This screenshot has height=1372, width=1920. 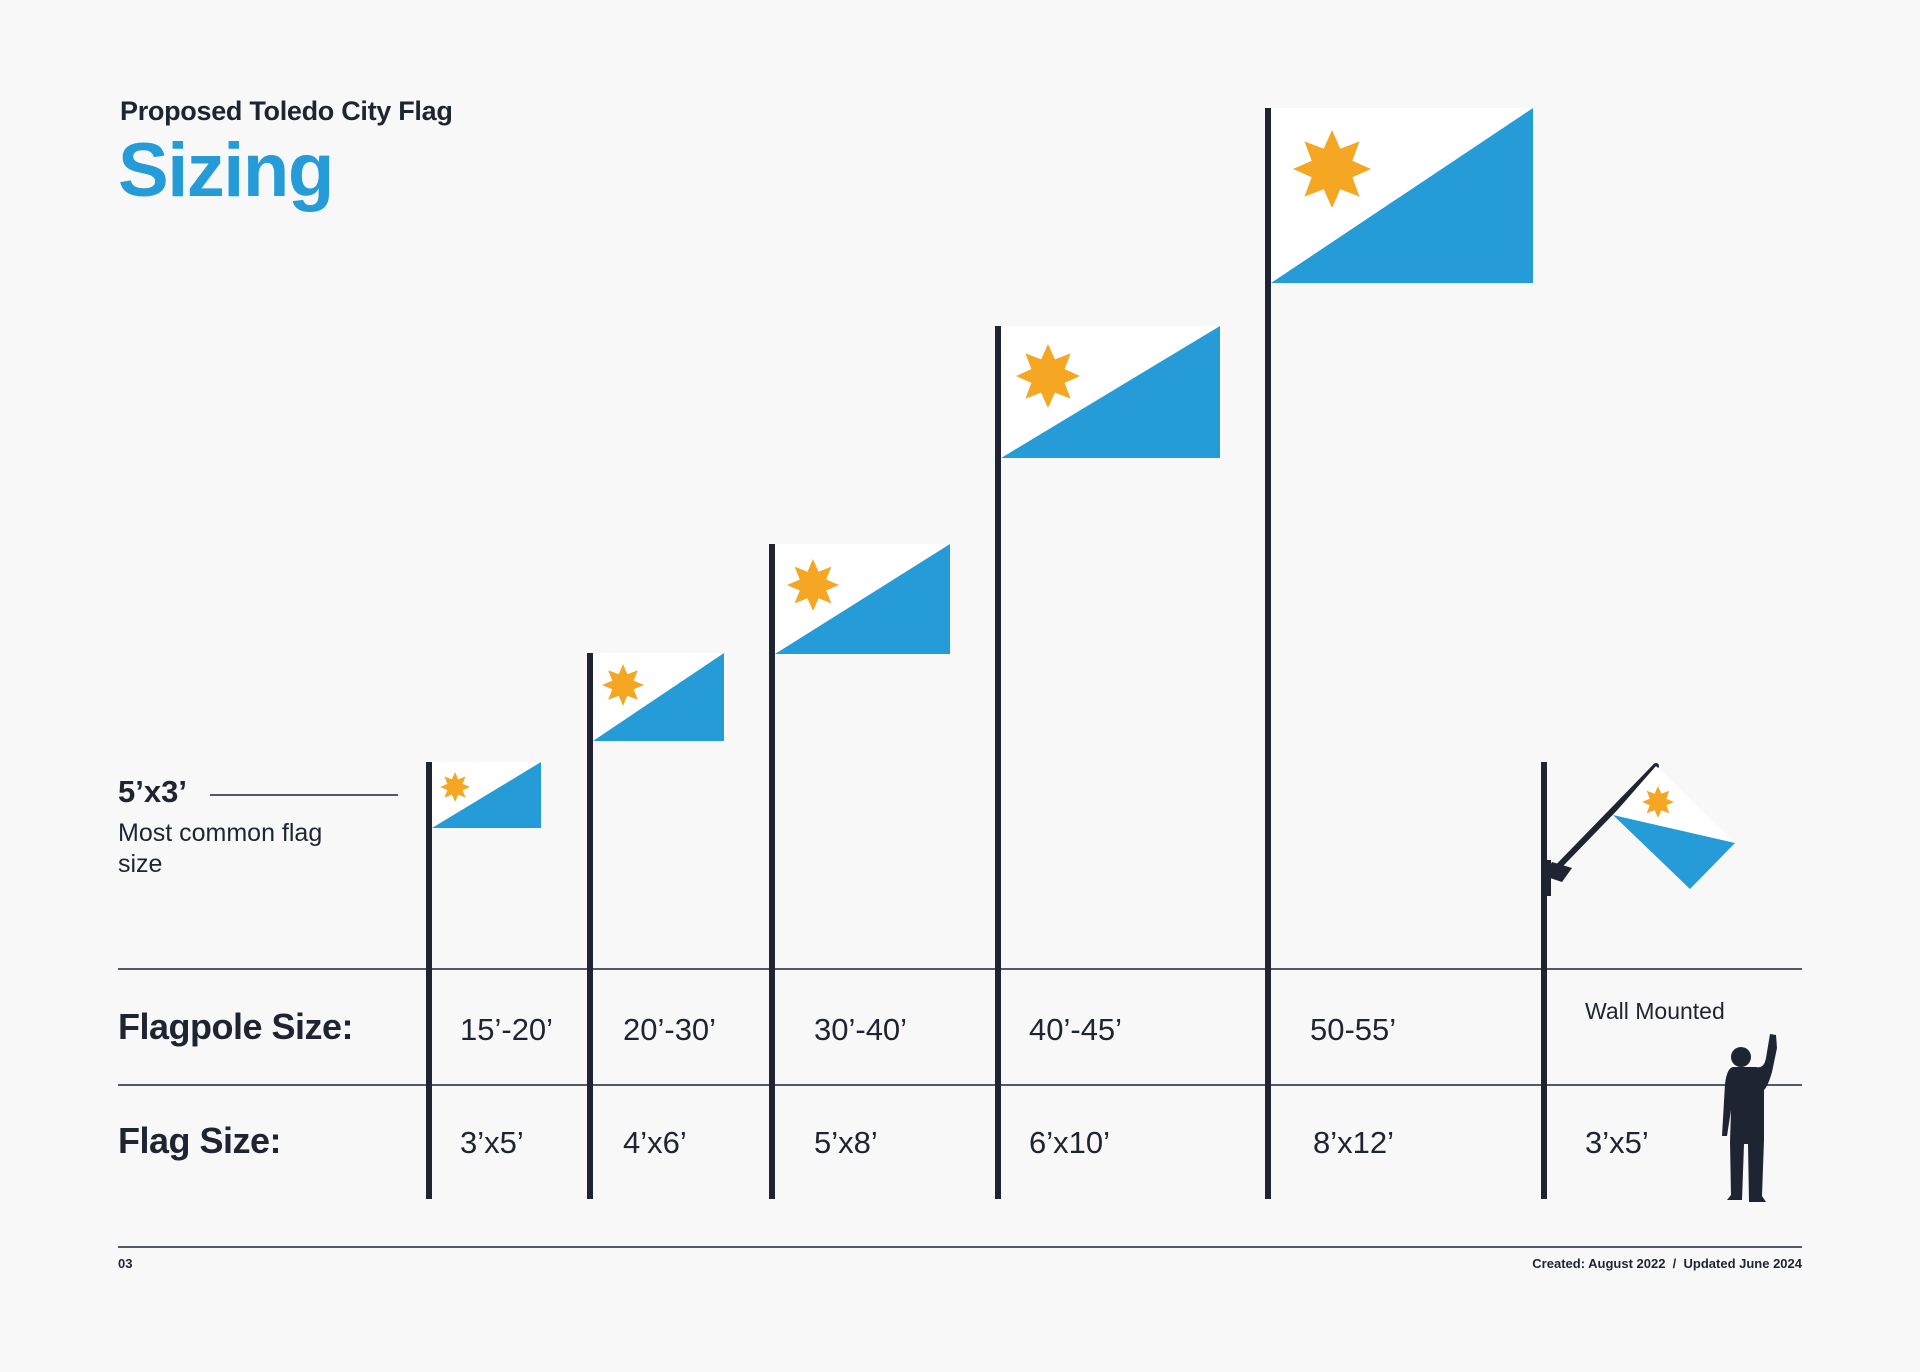 What do you see at coordinates (1749, 1118) in the screenshot?
I see `person-silhouette-icon` at bounding box center [1749, 1118].